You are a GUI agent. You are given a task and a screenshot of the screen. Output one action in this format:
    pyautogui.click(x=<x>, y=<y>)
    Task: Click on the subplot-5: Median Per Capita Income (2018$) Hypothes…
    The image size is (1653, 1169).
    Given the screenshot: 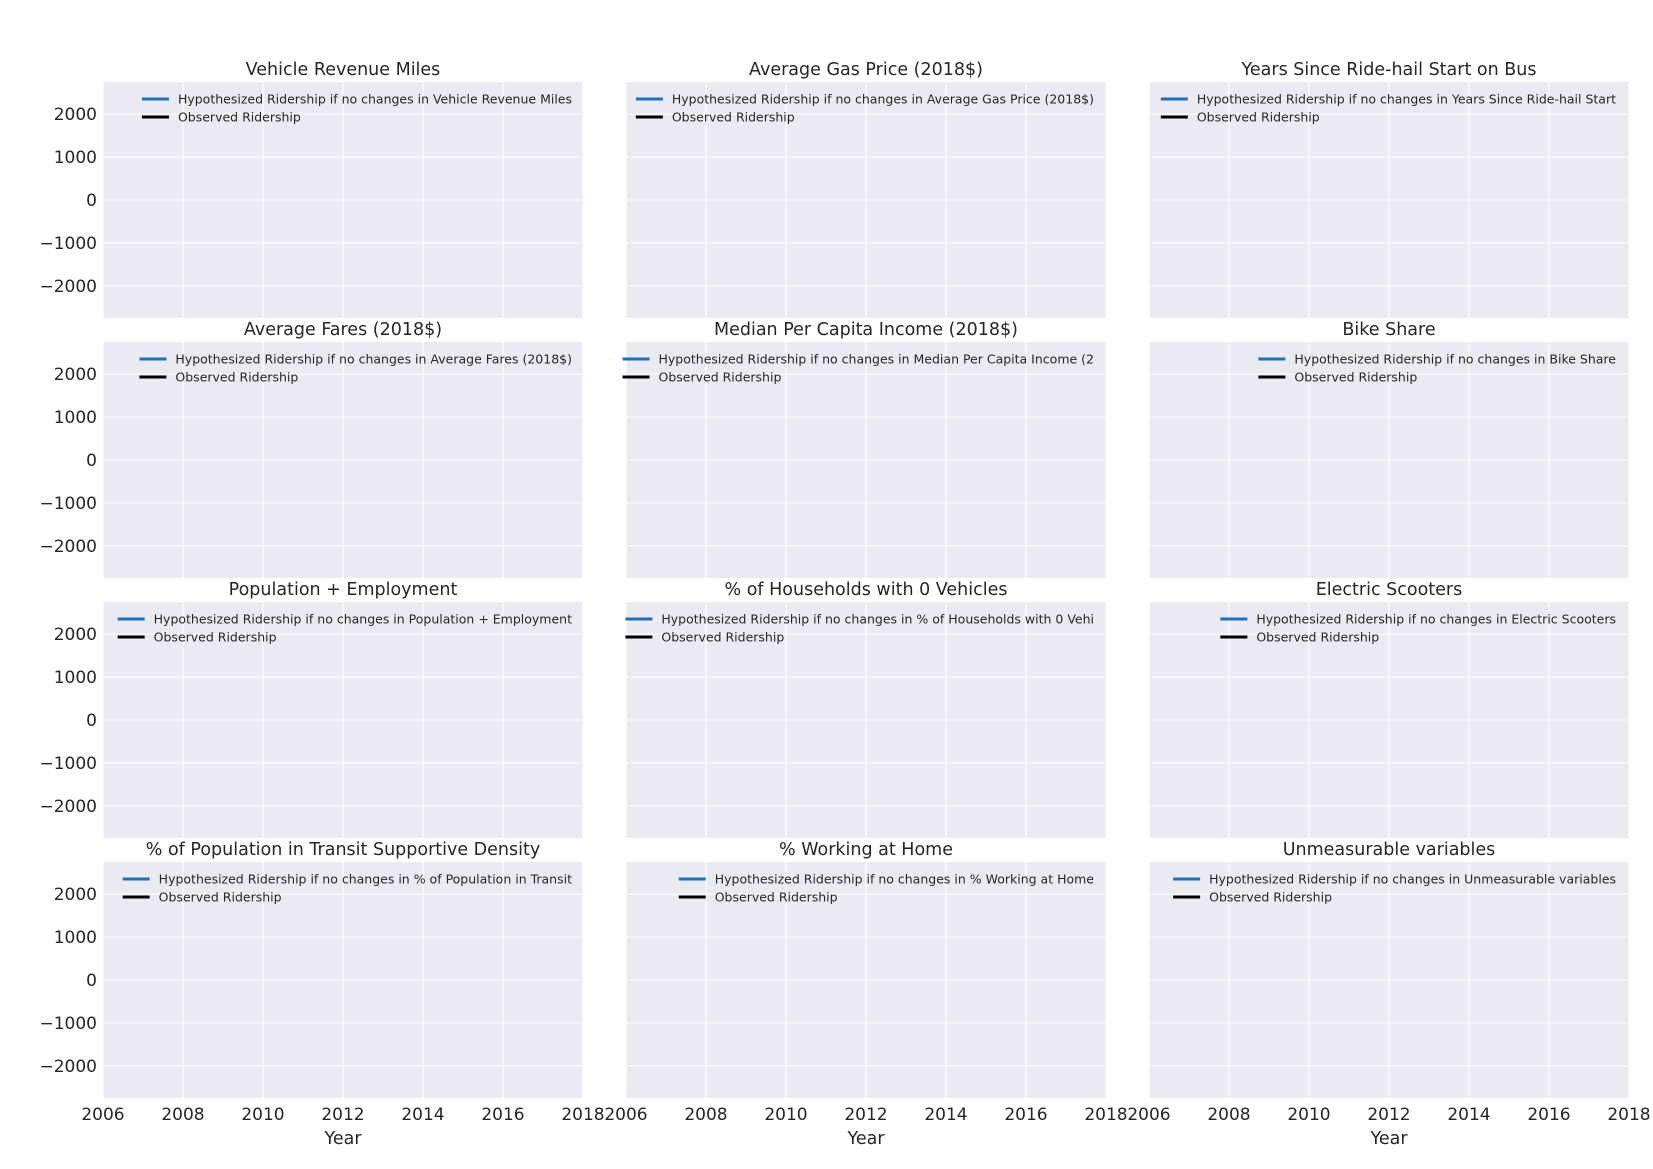 What is the action you would take?
    pyautogui.click(x=864, y=449)
    